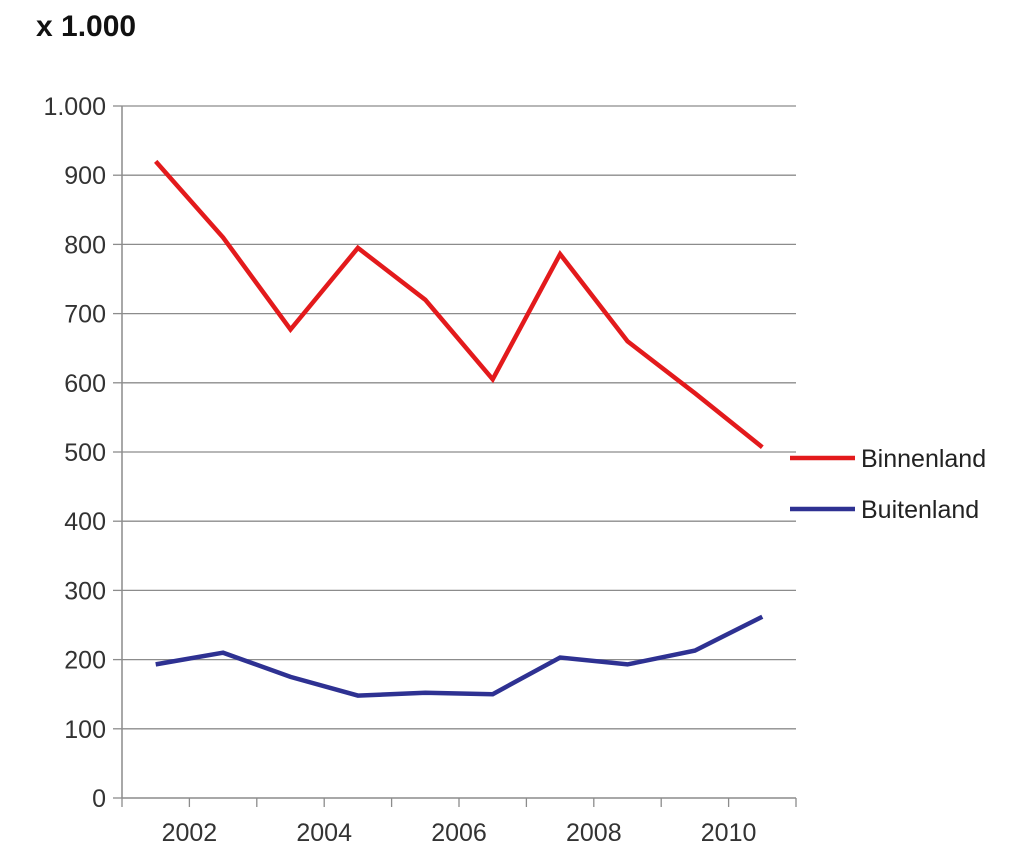 The height and width of the screenshot is (849, 1031). Describe the element at coordinates (86, 26) in the screenshot. I see `unit-label: x 1.000` at that location.